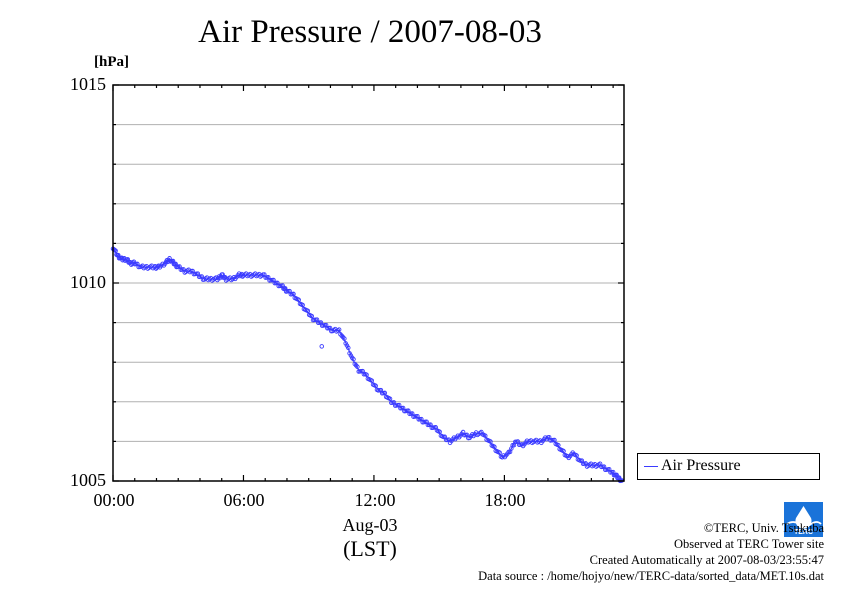 The width and height of the screenshot is (842, 595). I want to click on y-axis-unit: [hPa], so click(111, 62).